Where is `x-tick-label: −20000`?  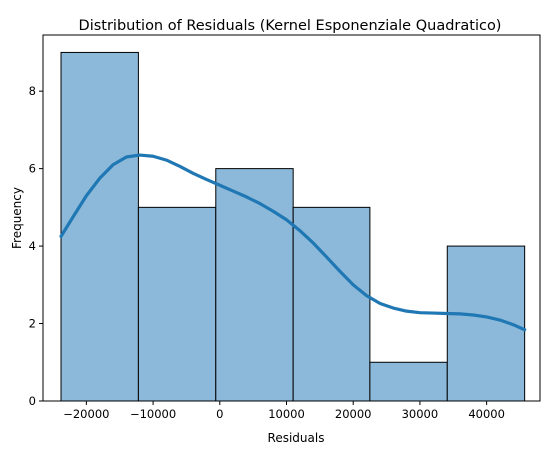 x-tick-label: −20000 is located at coordinates (86, 414).